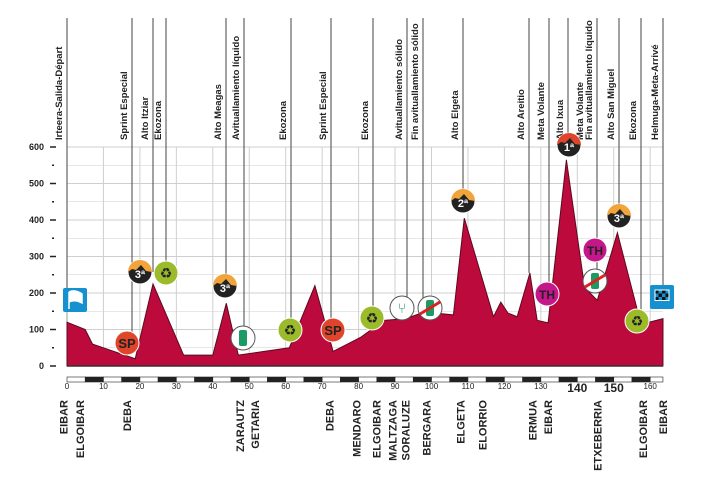 The height and width of the screenshot is (477, 701). I want to click on start-flag-icon, so click(75, 300).